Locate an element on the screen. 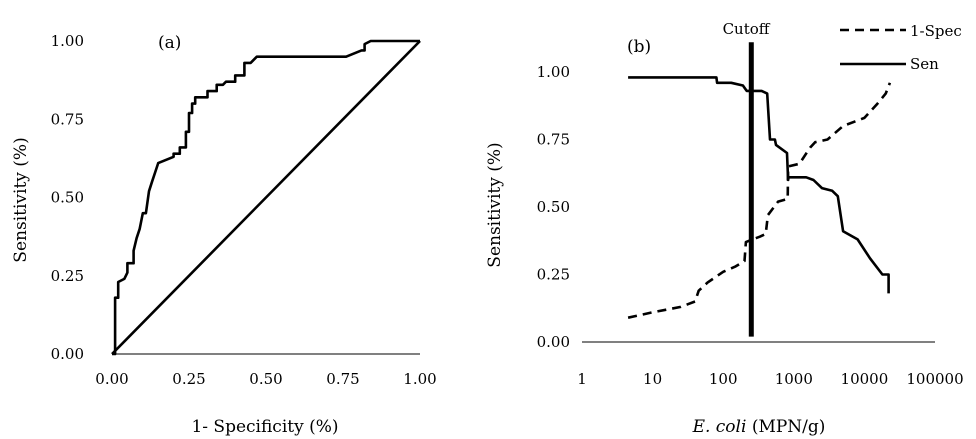  panel-label-b: (b) is located at coordinates (639, 47).